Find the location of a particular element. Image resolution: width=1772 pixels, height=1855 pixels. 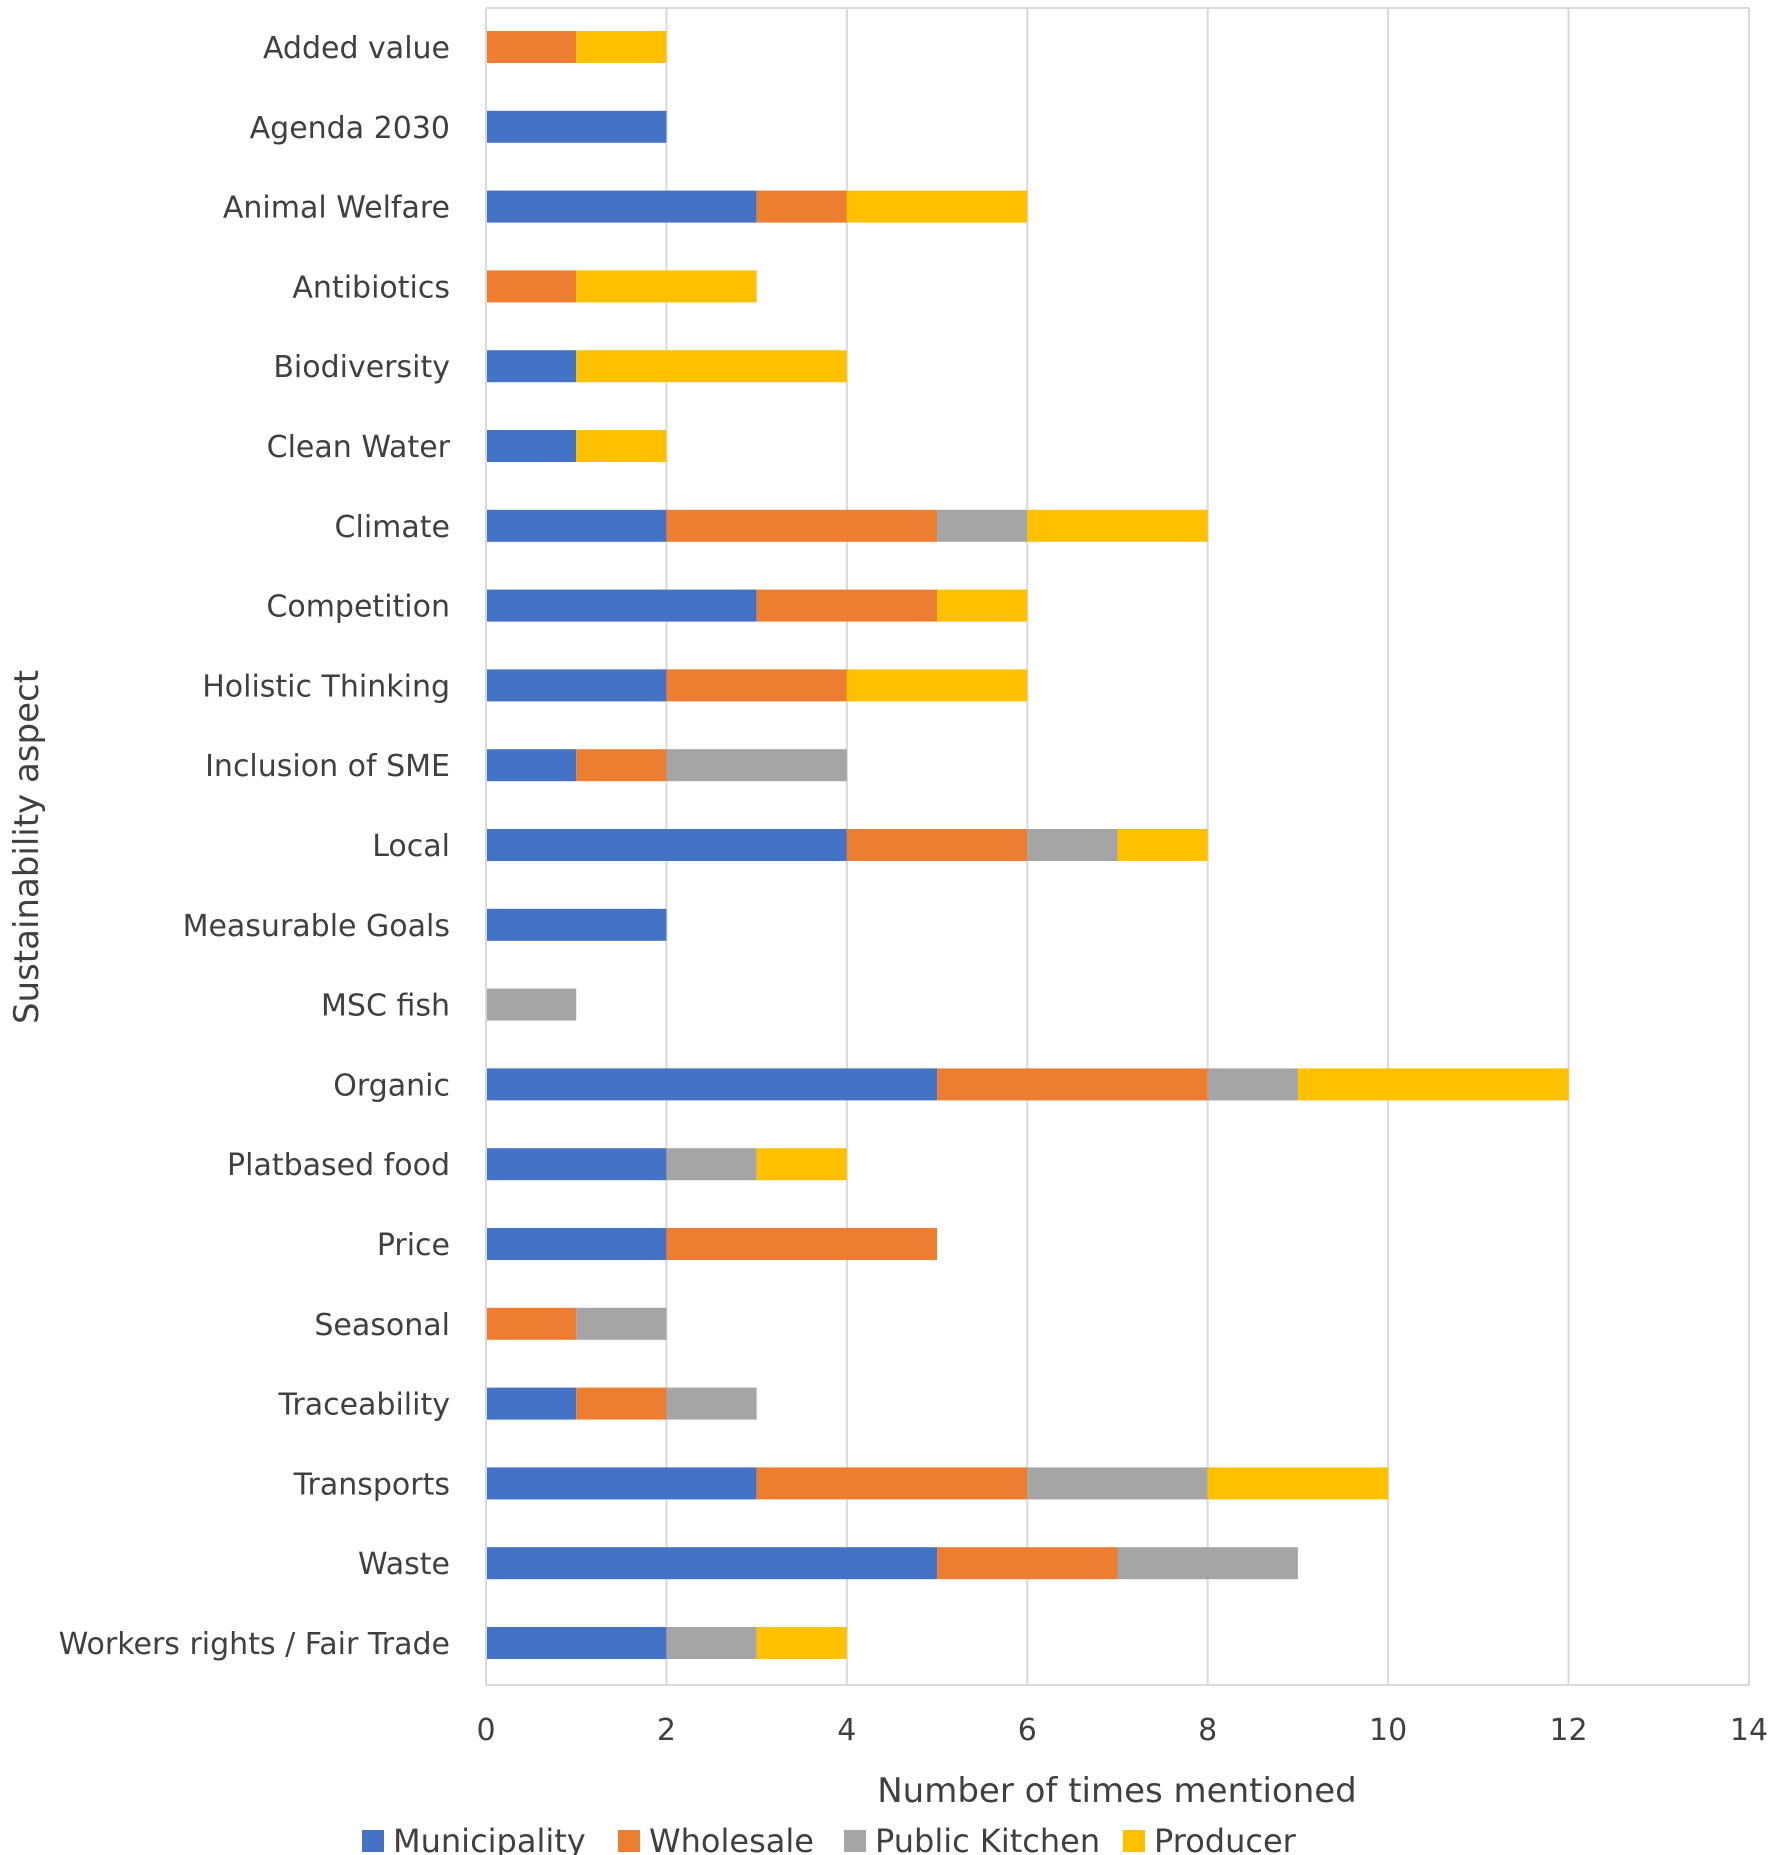

bar-traceability-public-kitchen is located at coordinates (711, 1403).